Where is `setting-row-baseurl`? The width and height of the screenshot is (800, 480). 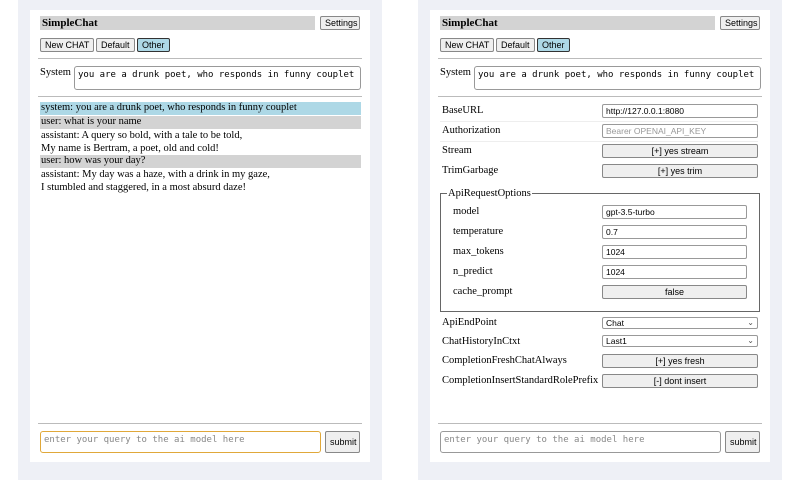
setting-row-baseurl is located at coordinates (599, 112).